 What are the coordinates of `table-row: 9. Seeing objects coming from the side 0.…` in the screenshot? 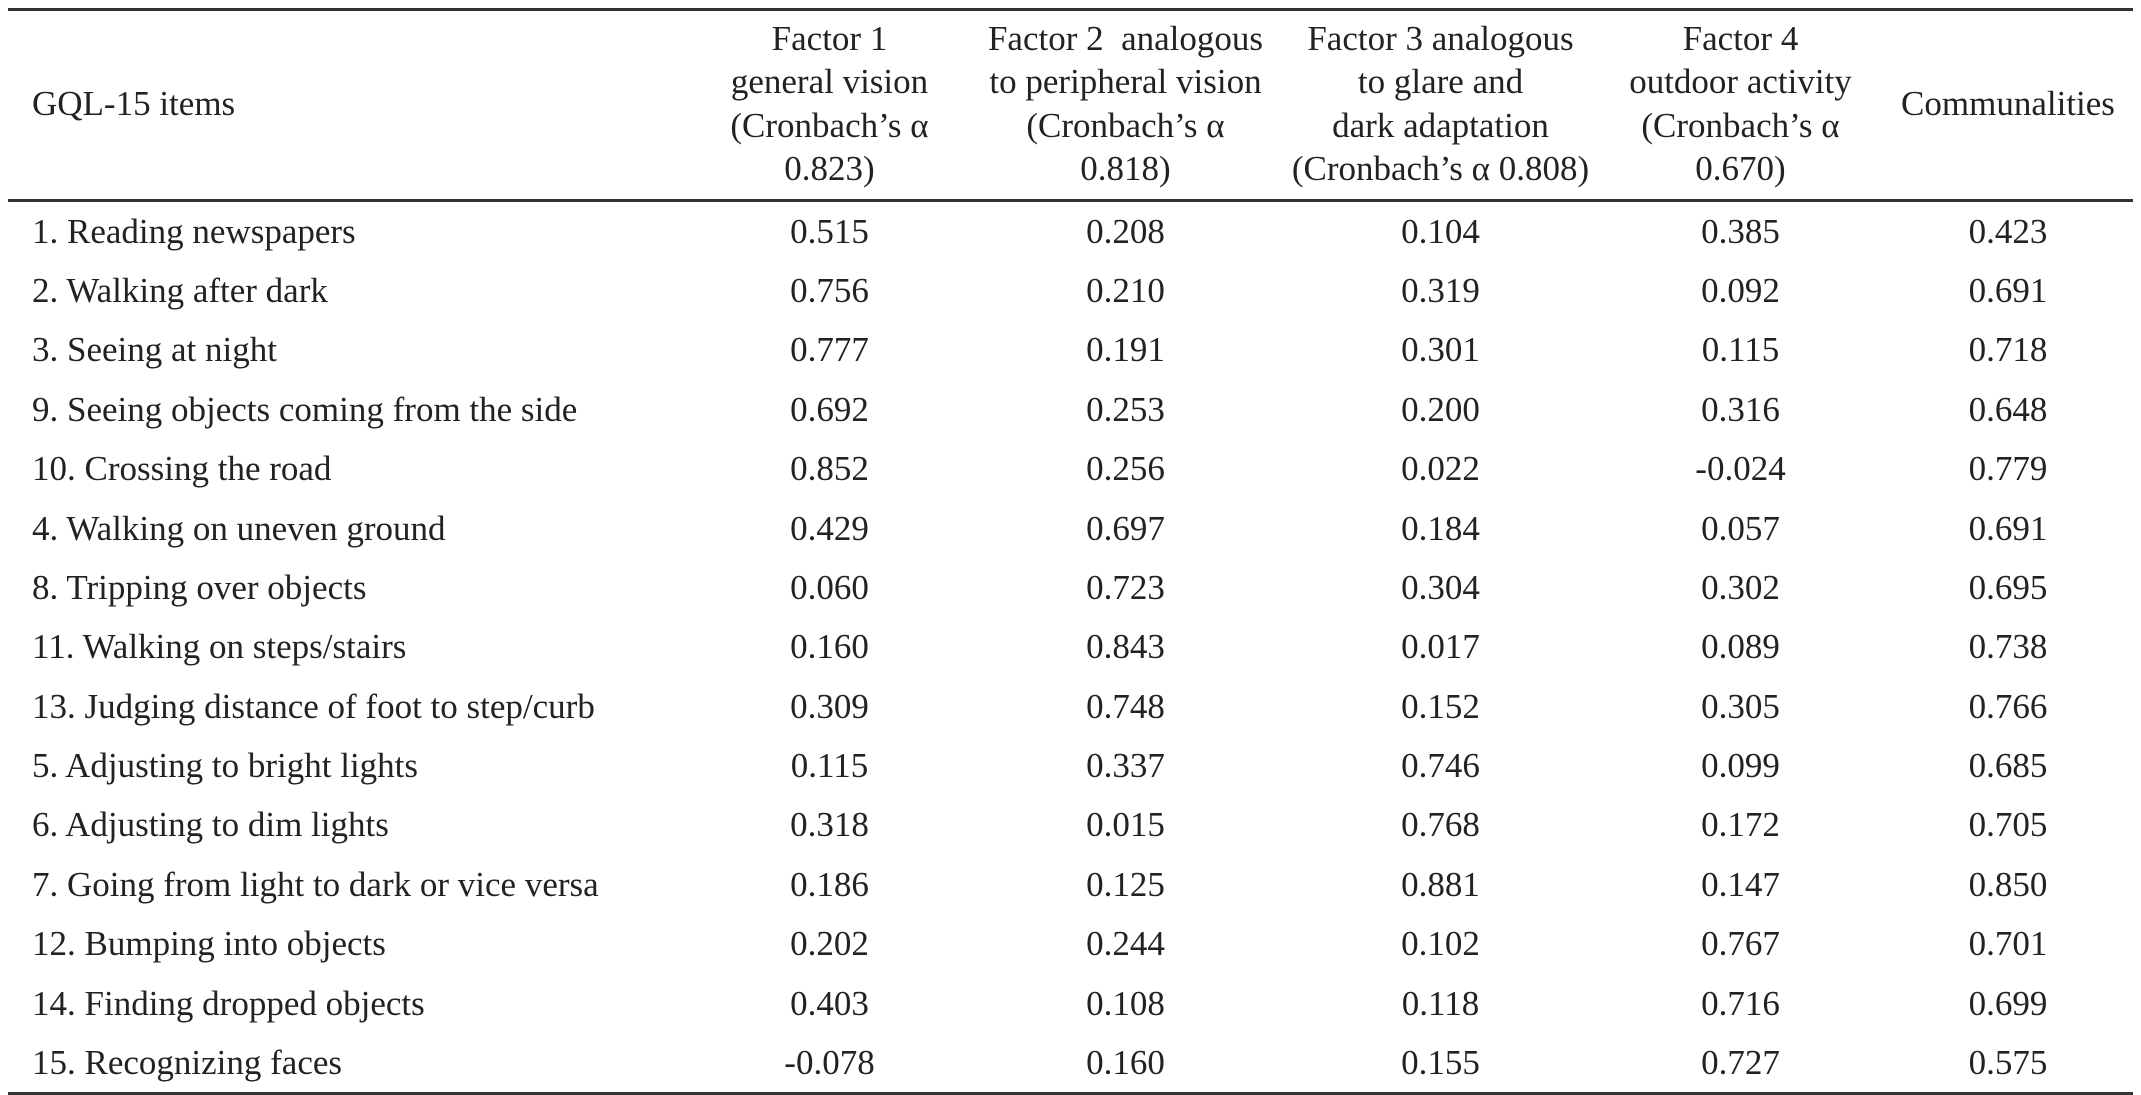 It's located at (1070, 409).